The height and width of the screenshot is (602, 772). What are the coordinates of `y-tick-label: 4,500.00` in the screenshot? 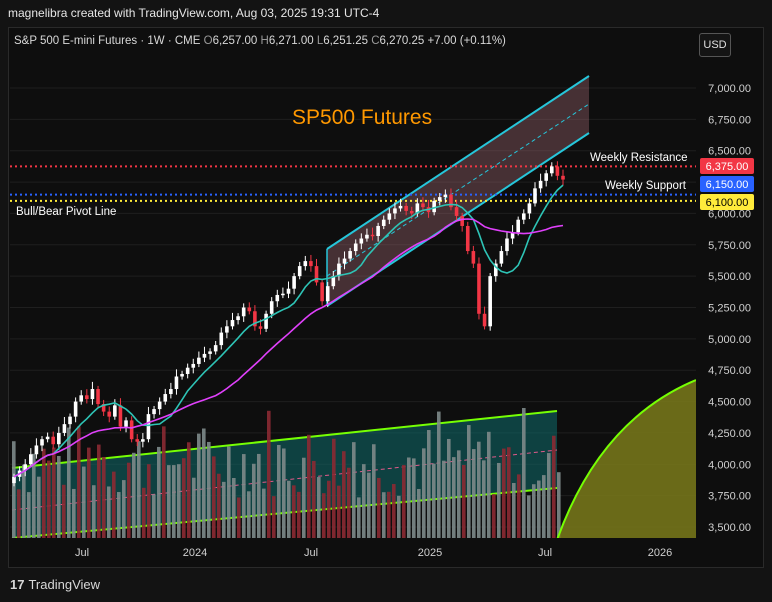 It's located at (729, 403).